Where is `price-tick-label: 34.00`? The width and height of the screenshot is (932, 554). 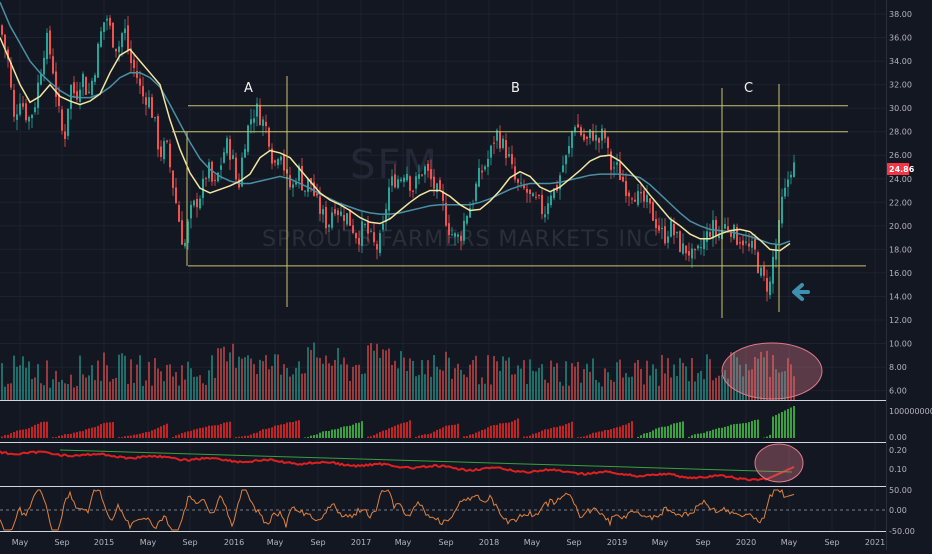
price-tick-label: 34.00 is located at coordinates (900, 61).